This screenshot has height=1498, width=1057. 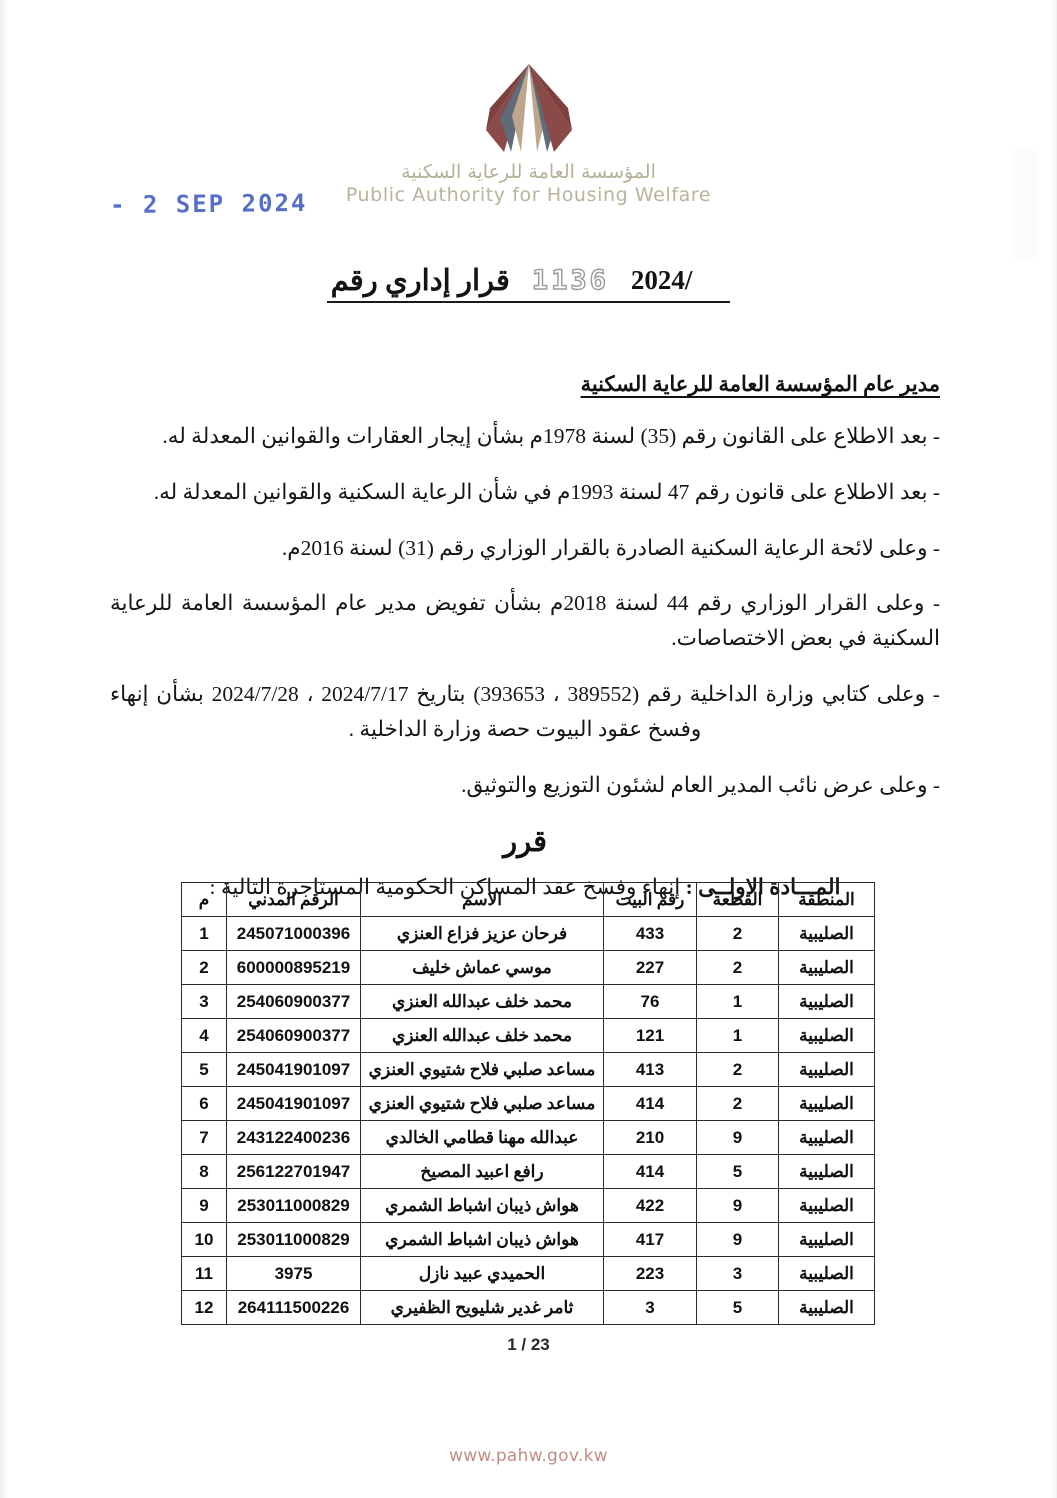 What do you see at coordinates (293, 1307) in the screenshot?
I see `cell-civil-id: 264111500226` at bounding box center [293, 1307].